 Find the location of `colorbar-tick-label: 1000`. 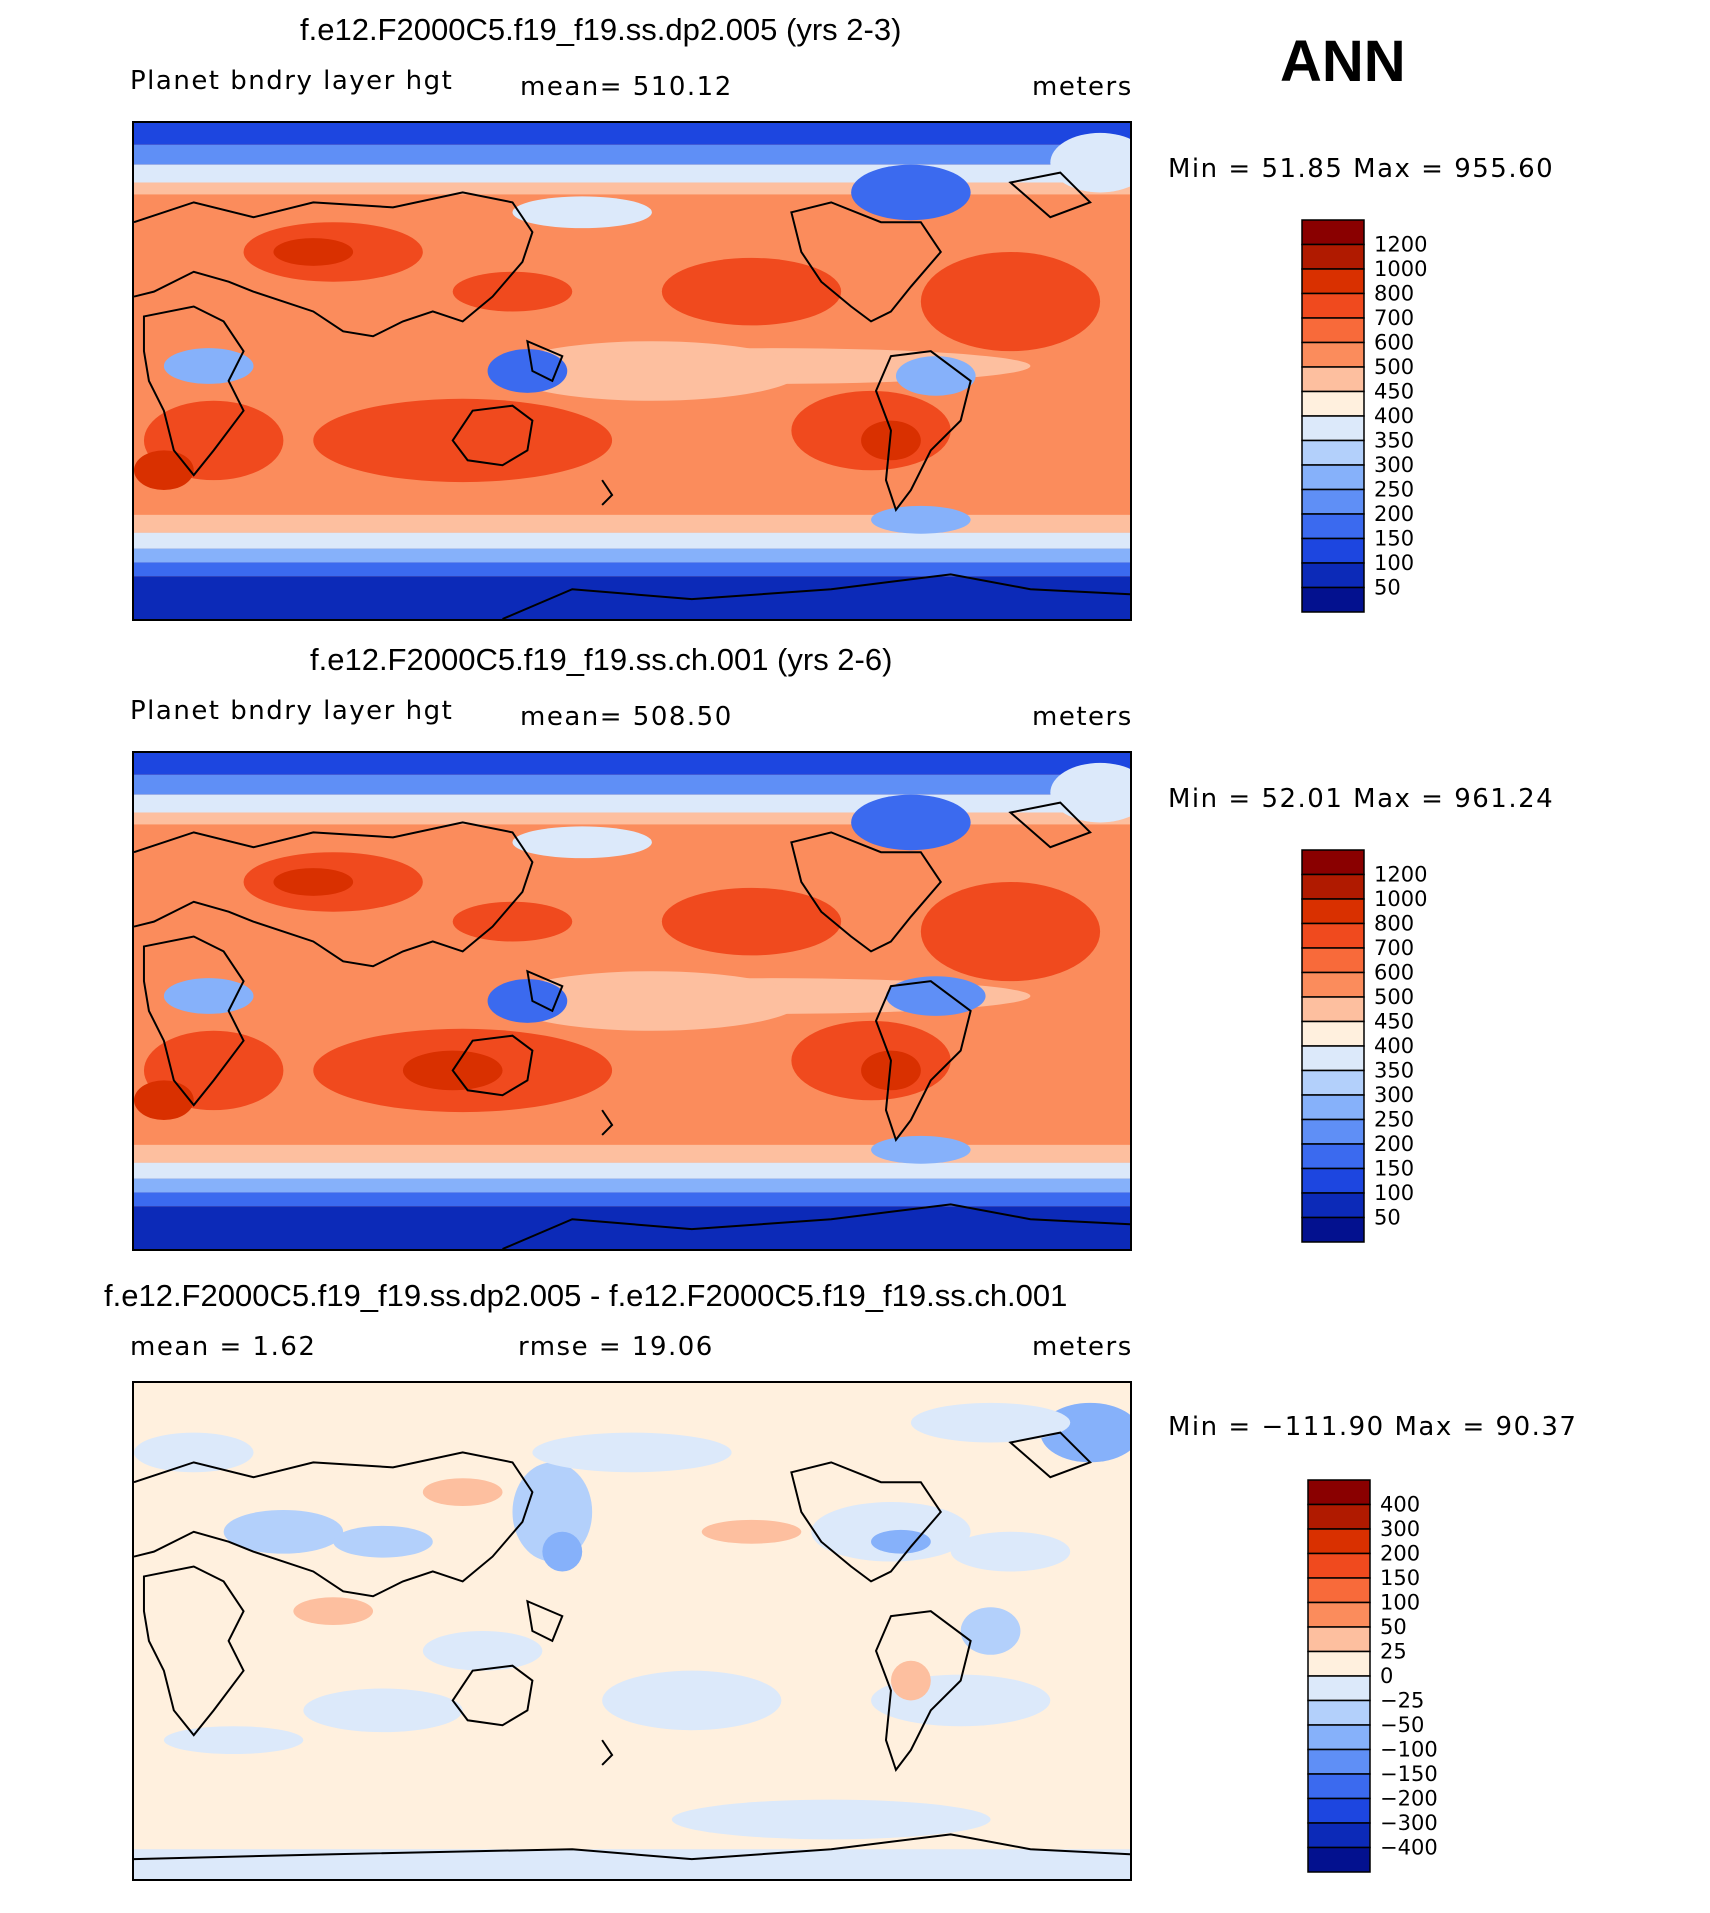

colorbar-tick-label: 1000 is located at coordinates (1400, 269).